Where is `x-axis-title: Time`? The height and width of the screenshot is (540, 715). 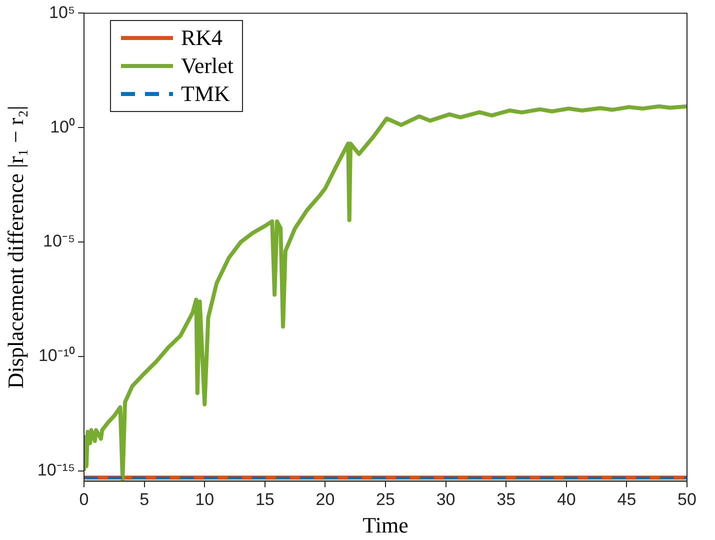
x-axis-title: Time is located at coordinates (385, 525).